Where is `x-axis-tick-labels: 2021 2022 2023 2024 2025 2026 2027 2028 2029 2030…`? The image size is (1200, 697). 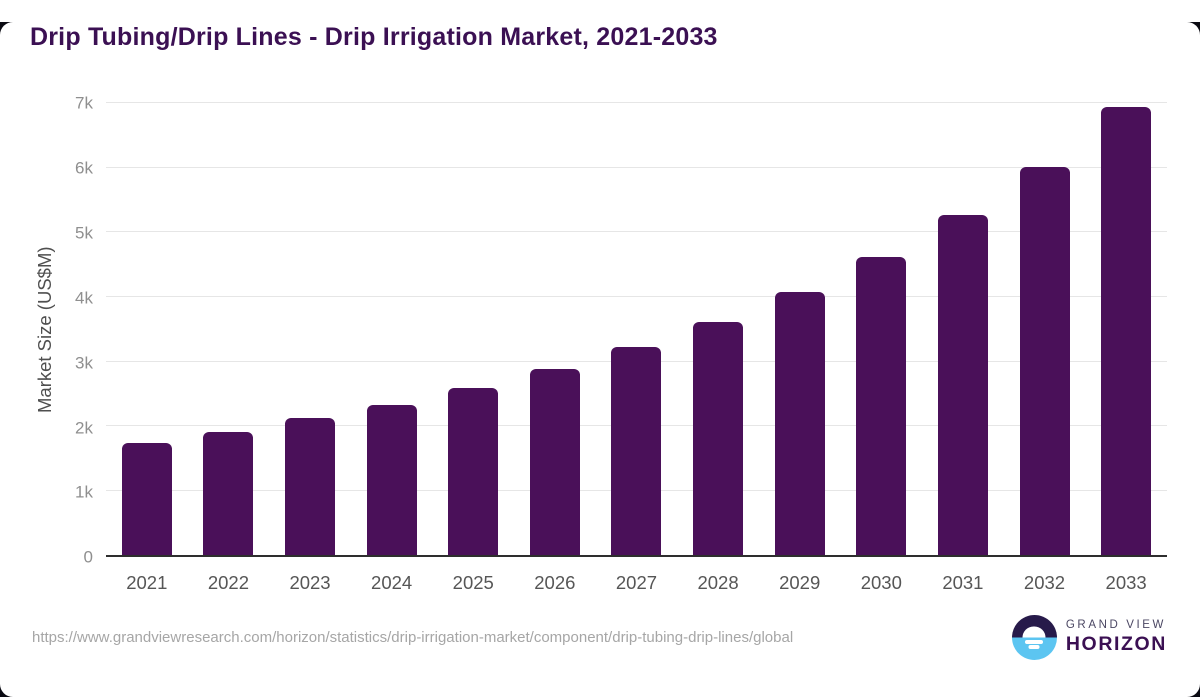 x-axis-tick-labels: 2021 2022 2023 2024 2025 2026 2027 2028 2029 2030… is located at coordinates (636, 576).